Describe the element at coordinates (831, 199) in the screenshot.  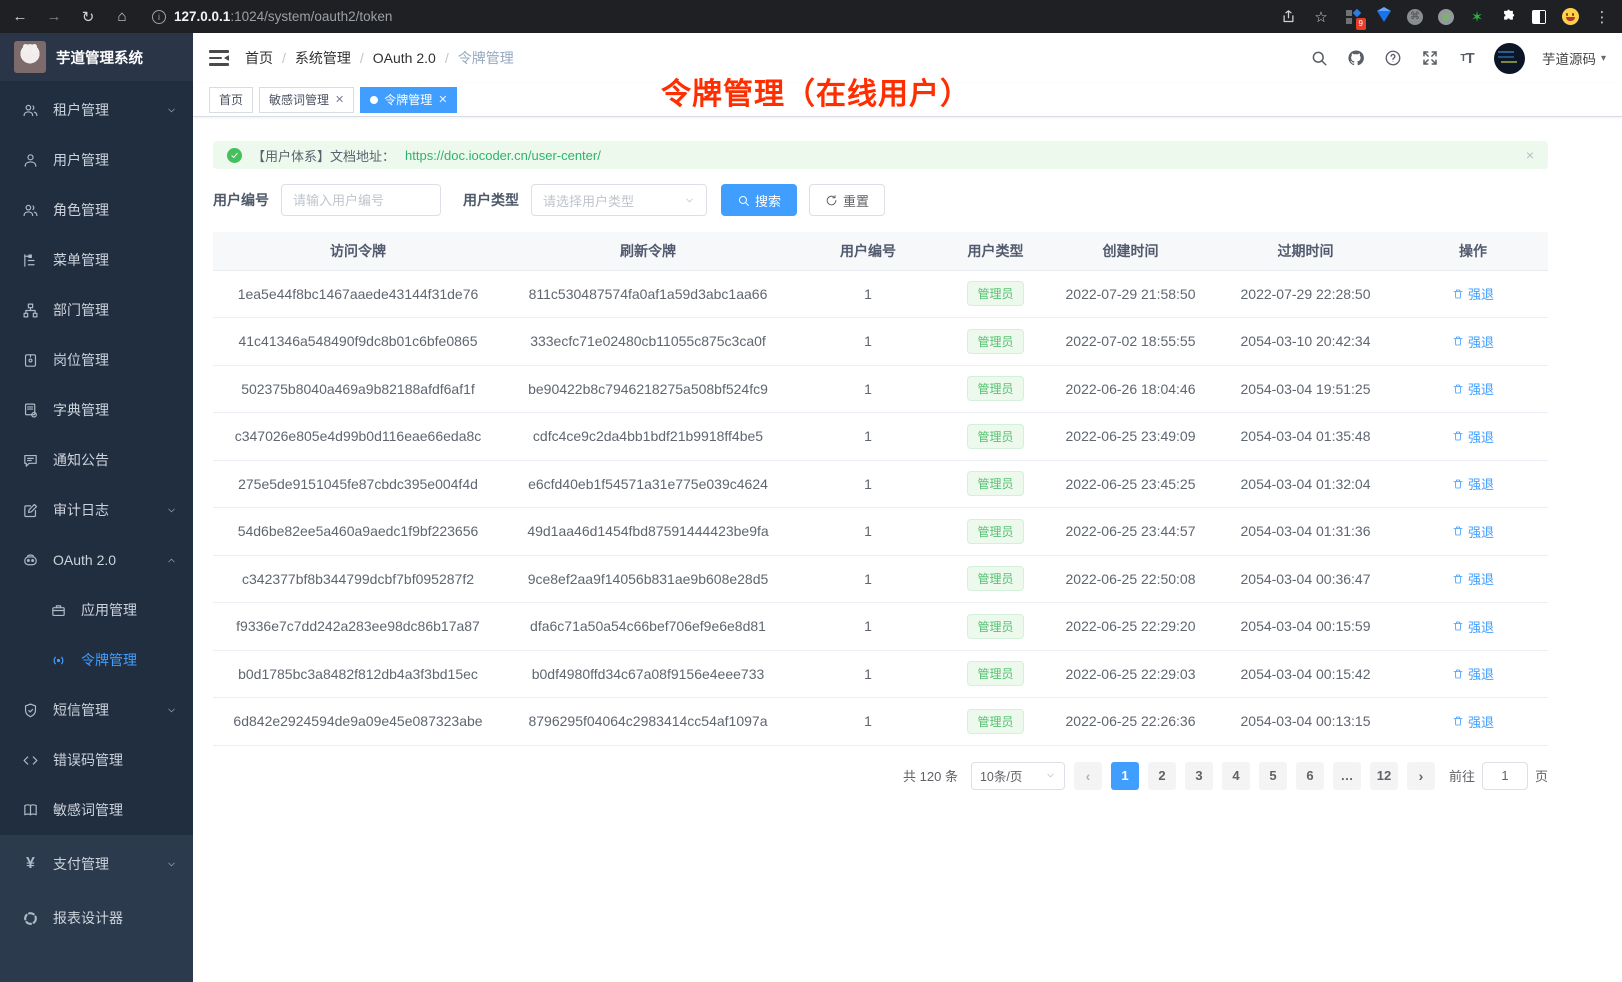
I see `refresh-icon` at that location.